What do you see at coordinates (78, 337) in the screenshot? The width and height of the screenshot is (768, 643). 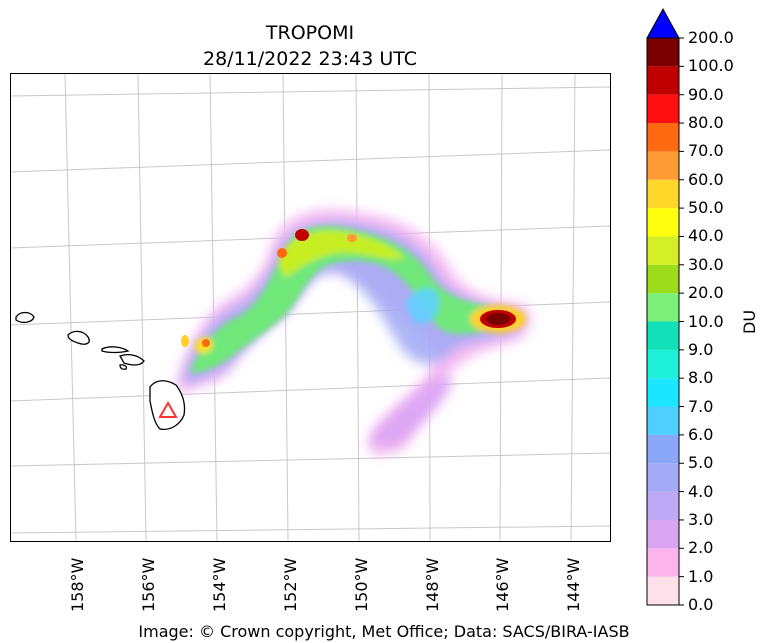 I see `oahu-island` at bounding box center [78, 337].